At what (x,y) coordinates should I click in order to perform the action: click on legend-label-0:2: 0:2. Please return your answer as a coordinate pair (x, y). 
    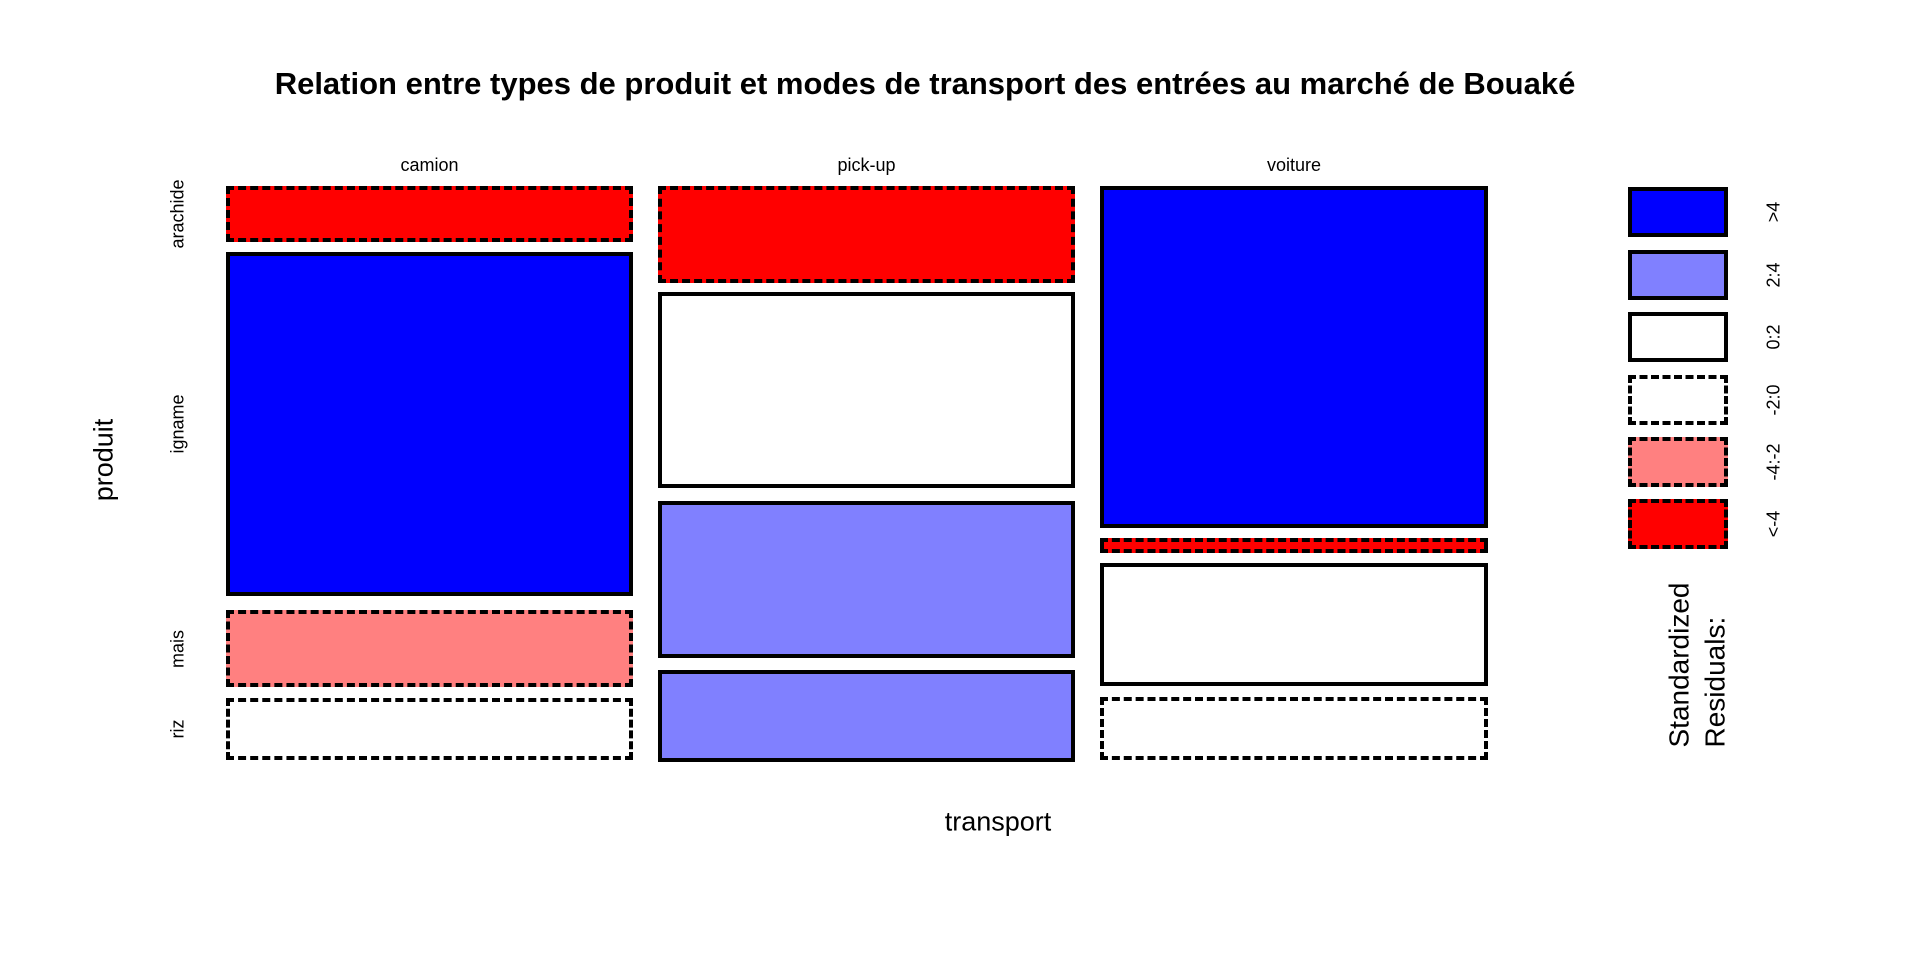
    Looking at the image, I should click on (1773, 337).